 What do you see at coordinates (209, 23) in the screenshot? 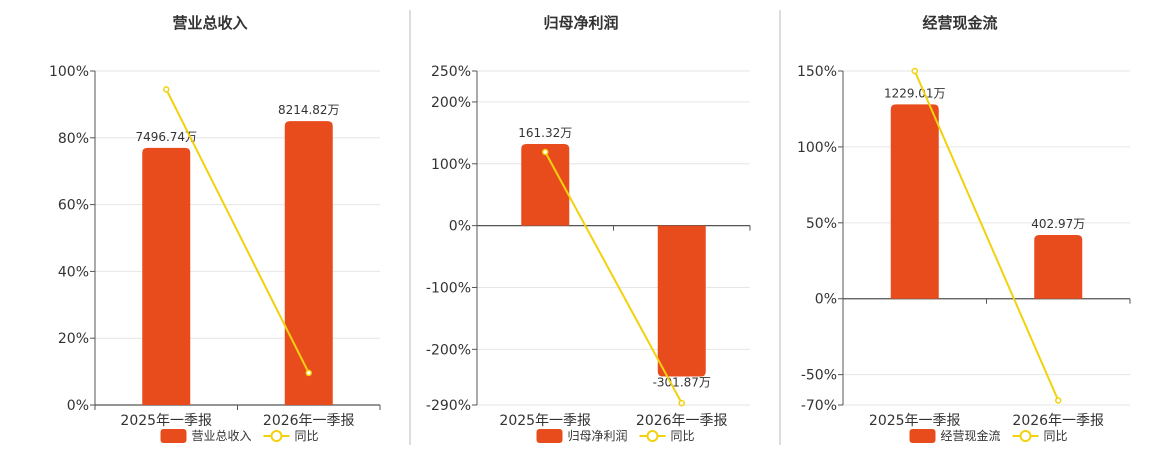
I see `chart-title: 营业总收入` at bounding box center [209, 23].